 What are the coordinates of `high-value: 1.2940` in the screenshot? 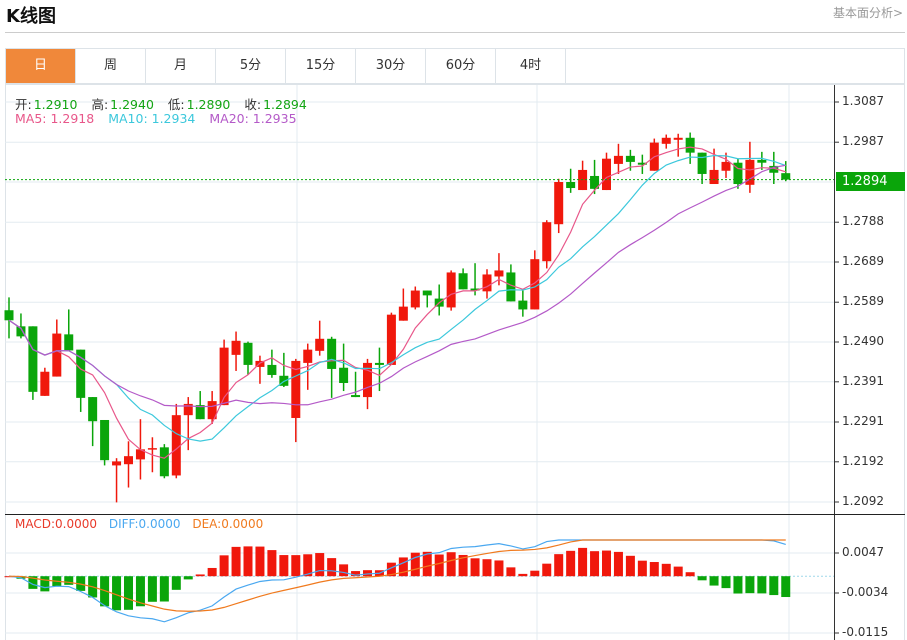 It's located at (132, 104).